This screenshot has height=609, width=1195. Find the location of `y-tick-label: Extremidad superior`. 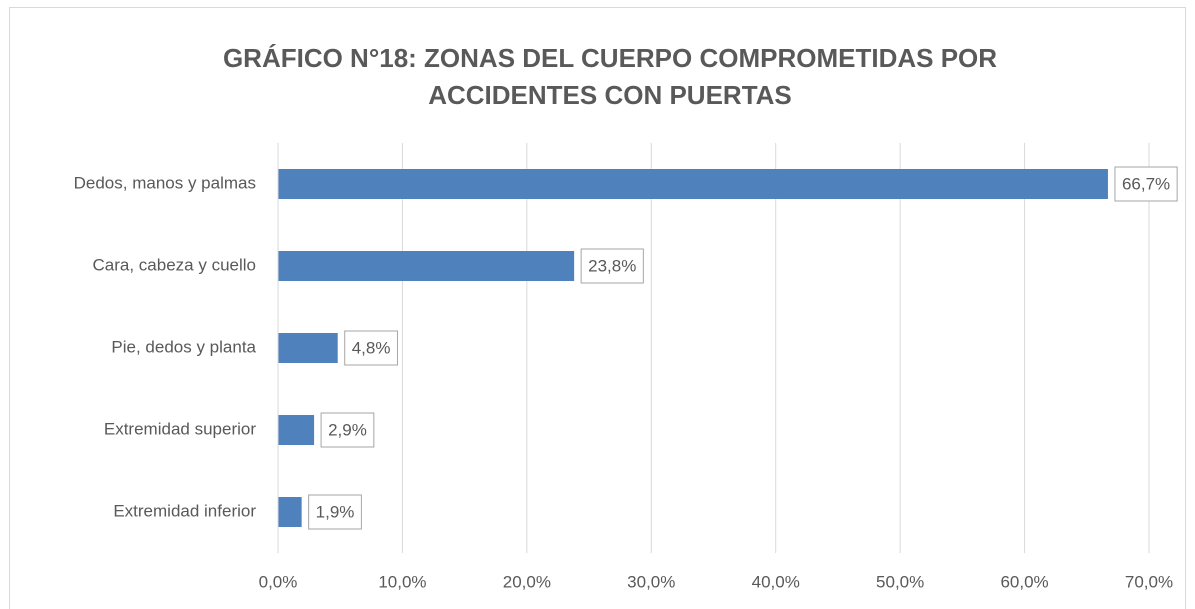

y-tick-label: Extremidad superior is located at coordinates (180, 428).